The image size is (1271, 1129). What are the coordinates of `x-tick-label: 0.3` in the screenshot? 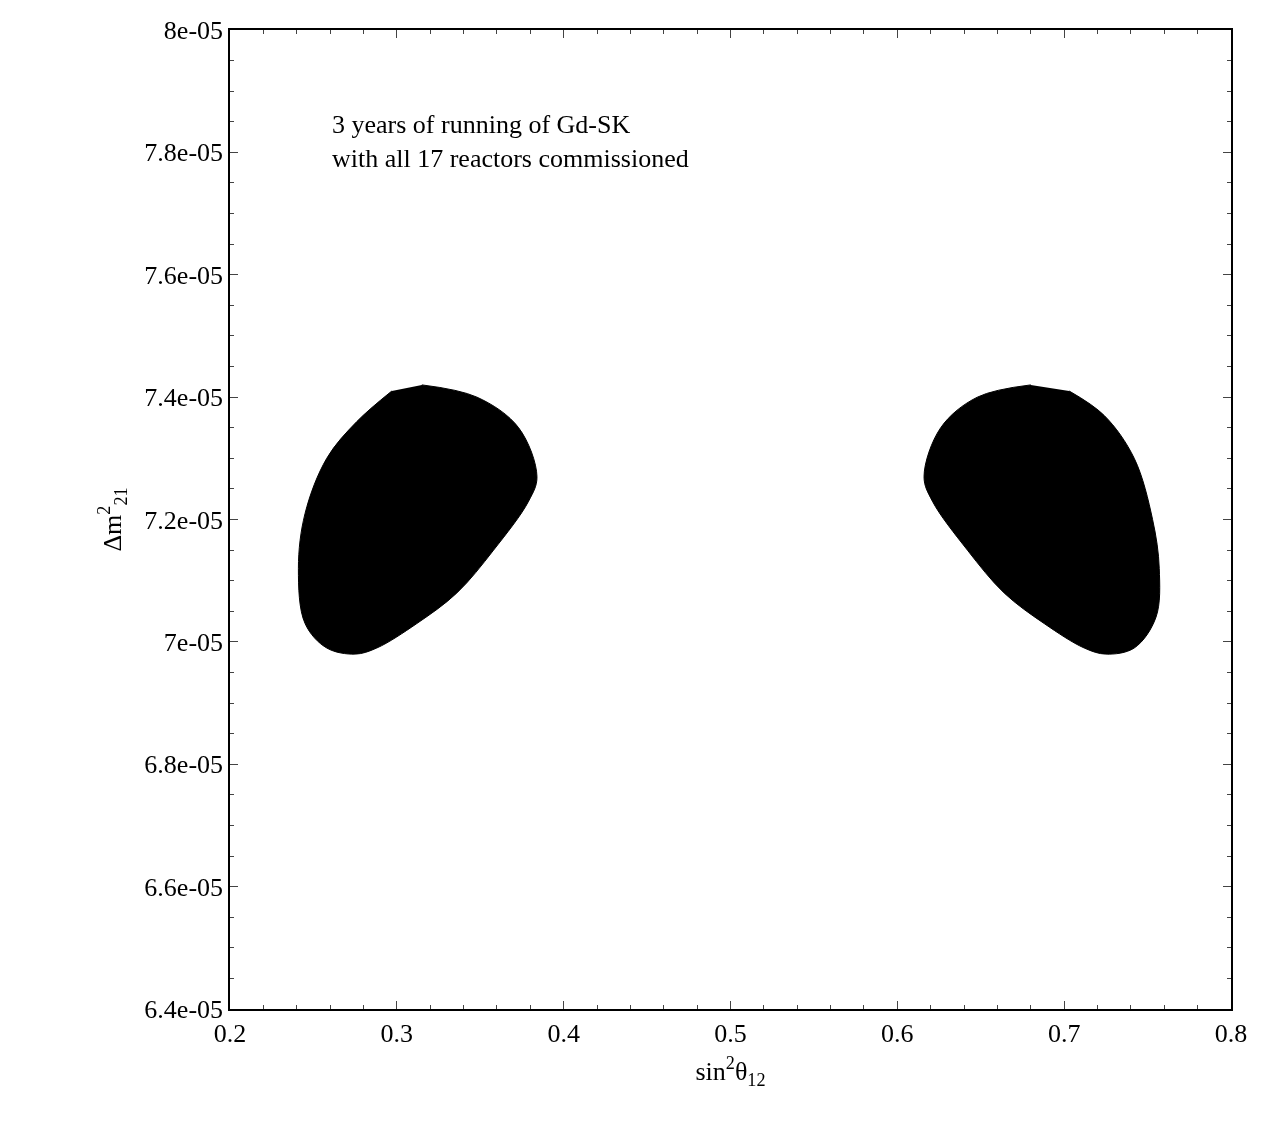 It's located at (397, 1033).